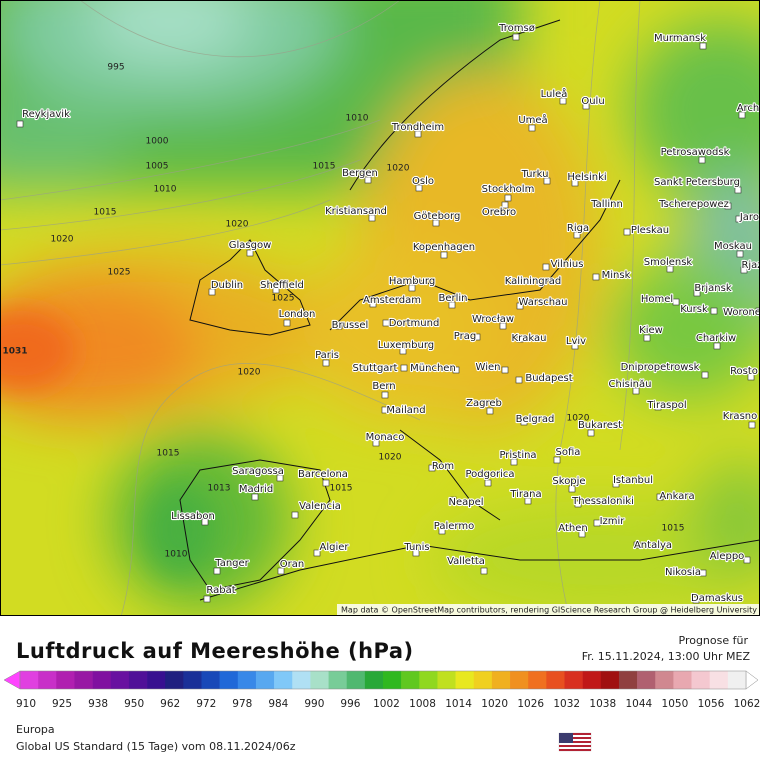 This screenshot has width=760, height=764. What do you see at coordinates (717, 598) in the screenshot?
I see `city-label: Damaskus` at bounding box center [717, 598].